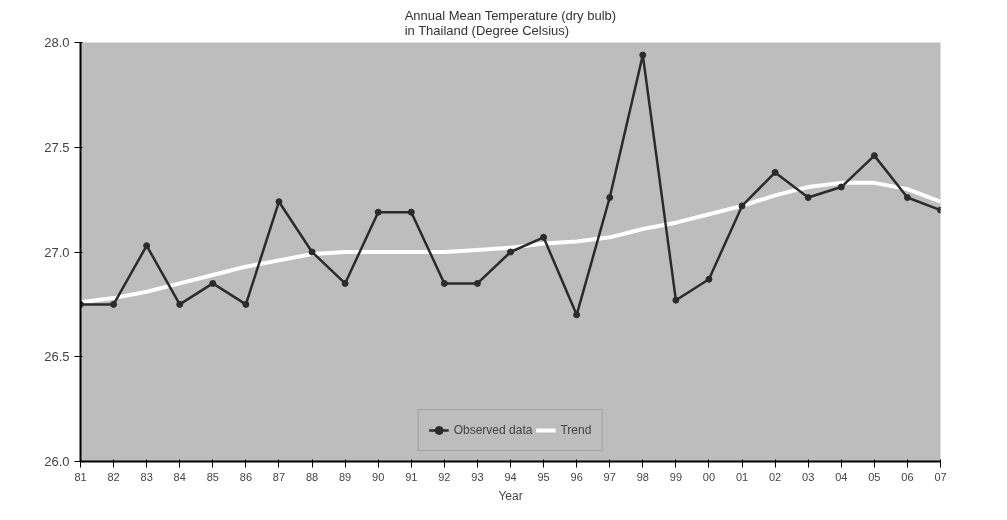 The image size is (1007, 520). Describe the element at coordinates (57, 357) in the screenshot. I see `y-tick-label: 26.5` at that location.